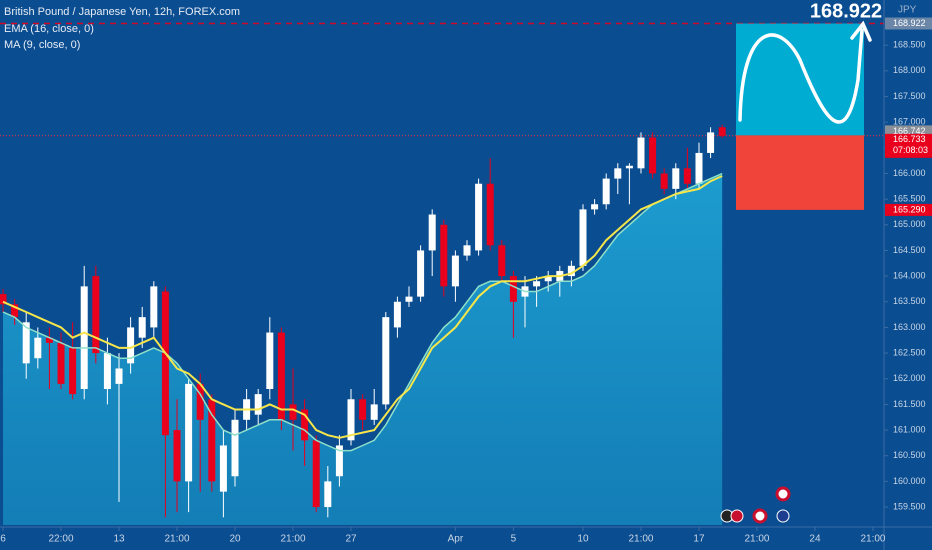 This screenshot has width=932, height=550. I want to click on price-label: 168.922, so click(909, 23).